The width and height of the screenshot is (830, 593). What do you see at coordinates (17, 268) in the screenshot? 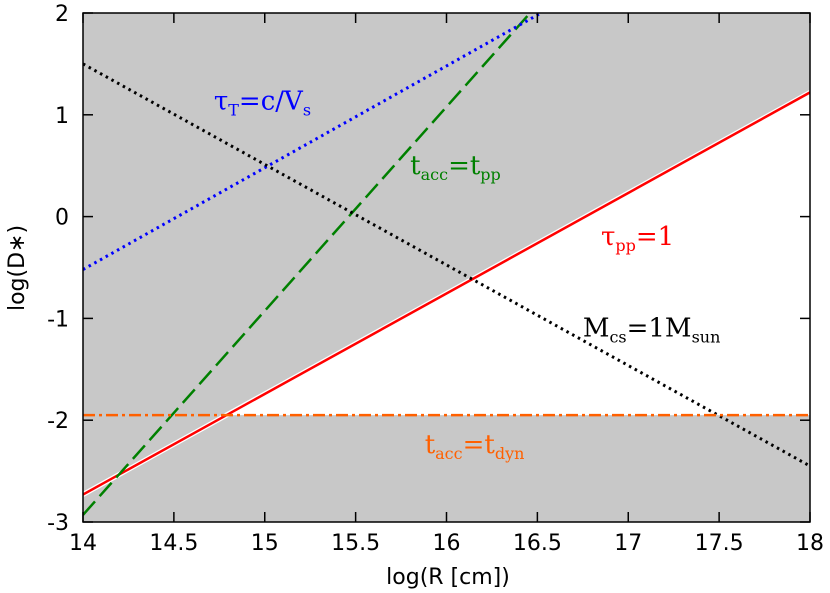
I see `y-axis-label: log(D∗)` at bounding box center [17, 268].